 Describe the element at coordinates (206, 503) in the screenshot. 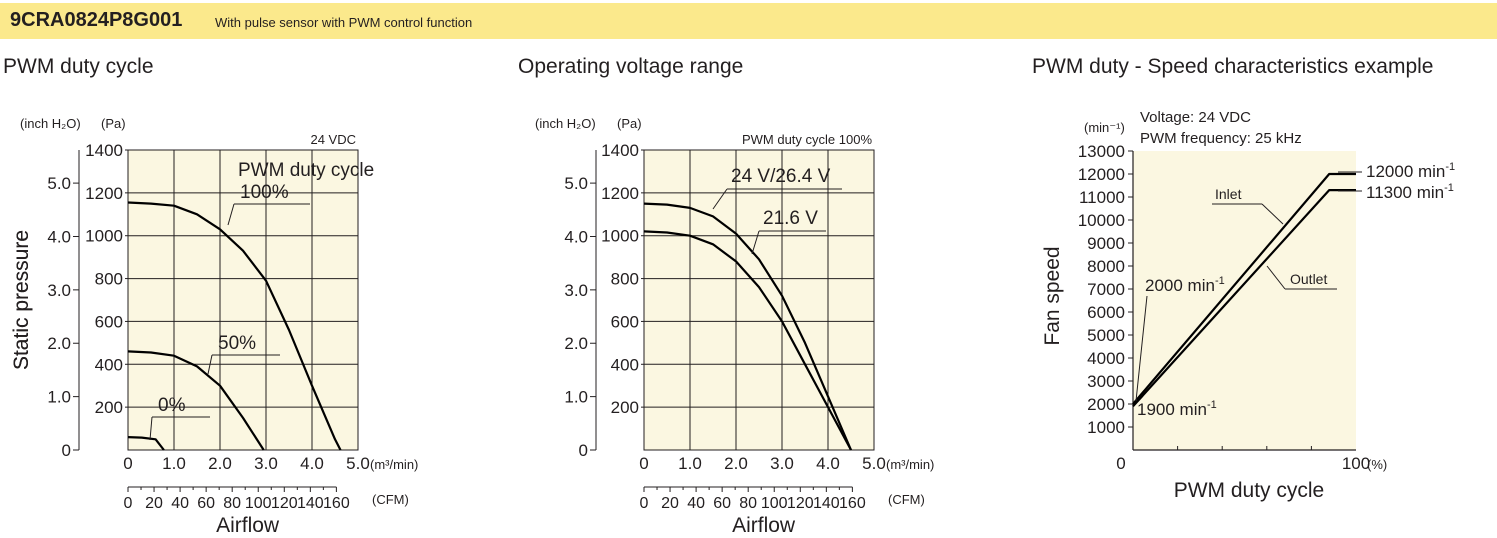

I see `chart1-cfm-tick-label: 60` at that location.